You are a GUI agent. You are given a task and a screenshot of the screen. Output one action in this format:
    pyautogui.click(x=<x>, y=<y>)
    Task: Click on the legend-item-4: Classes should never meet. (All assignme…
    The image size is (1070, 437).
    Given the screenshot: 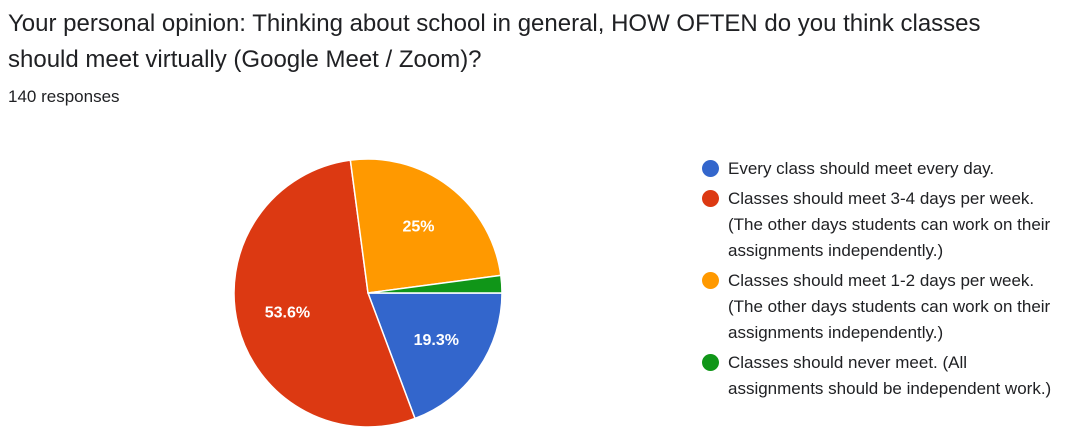 What is the action you would take?
    pyautogui.click(x=880, y=376)
    